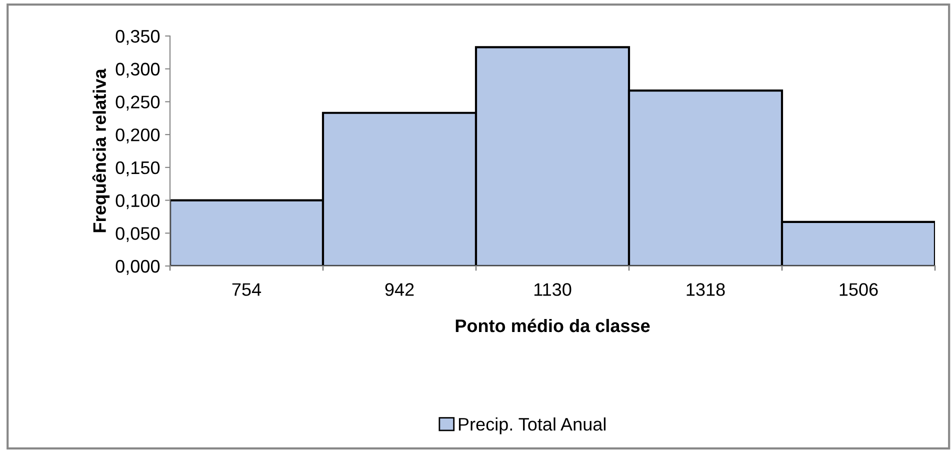  I want to click on x-tick-label: 942, so click(399, 289).